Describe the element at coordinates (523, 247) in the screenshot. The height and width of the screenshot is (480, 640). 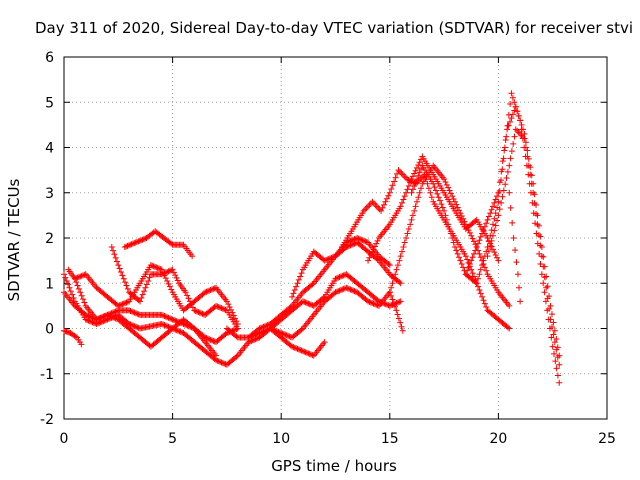
I see `series-arc-q` at that location.